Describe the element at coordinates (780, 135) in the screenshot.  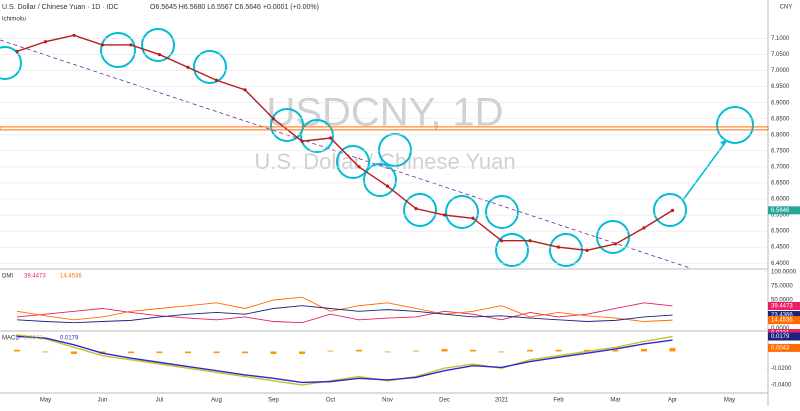
I see `y-tick-label: 6.8000` at that location.